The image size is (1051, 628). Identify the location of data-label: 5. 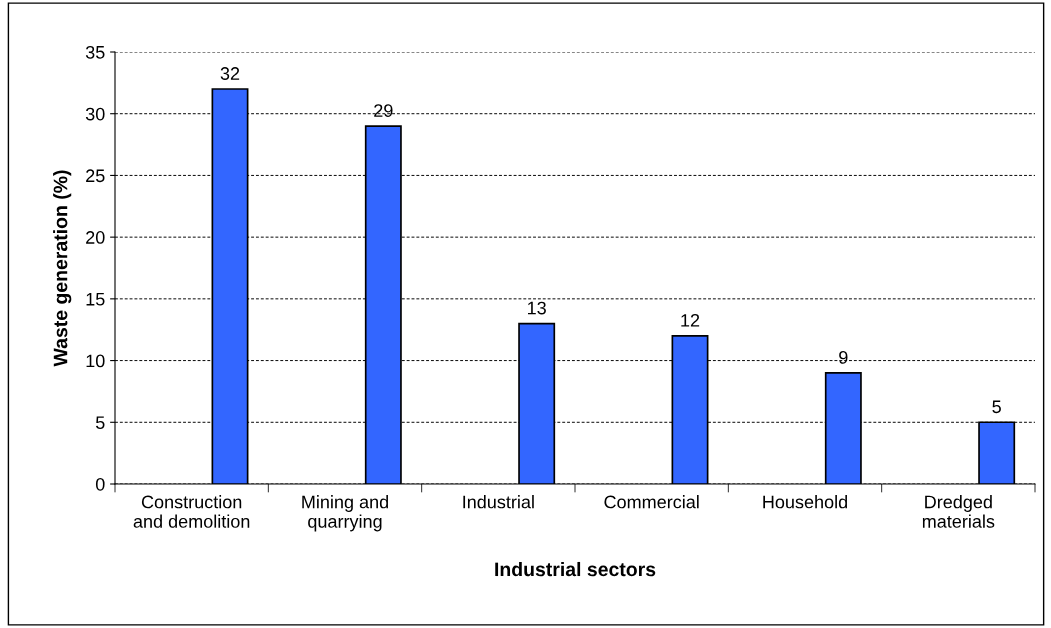
(996, 407).